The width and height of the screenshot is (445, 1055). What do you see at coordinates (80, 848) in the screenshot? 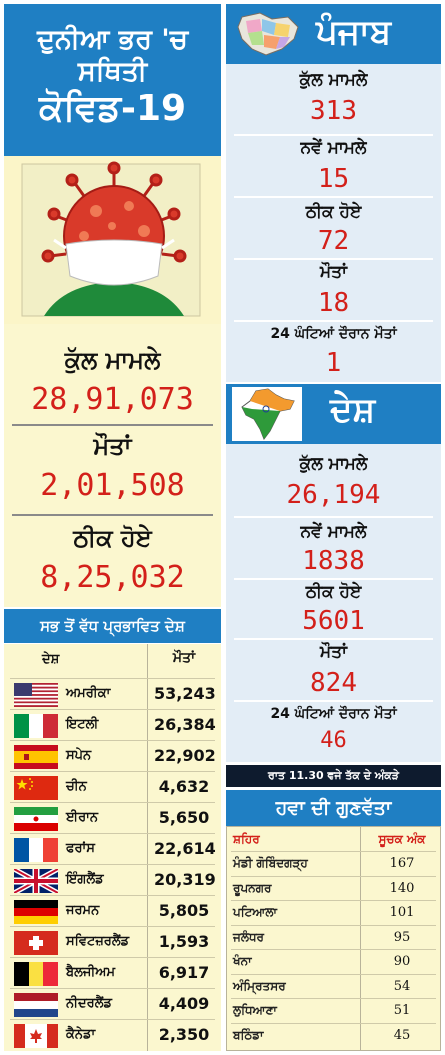
I see `country-name: ਫਰਾਂਸ` at bounding box center [80, 848].